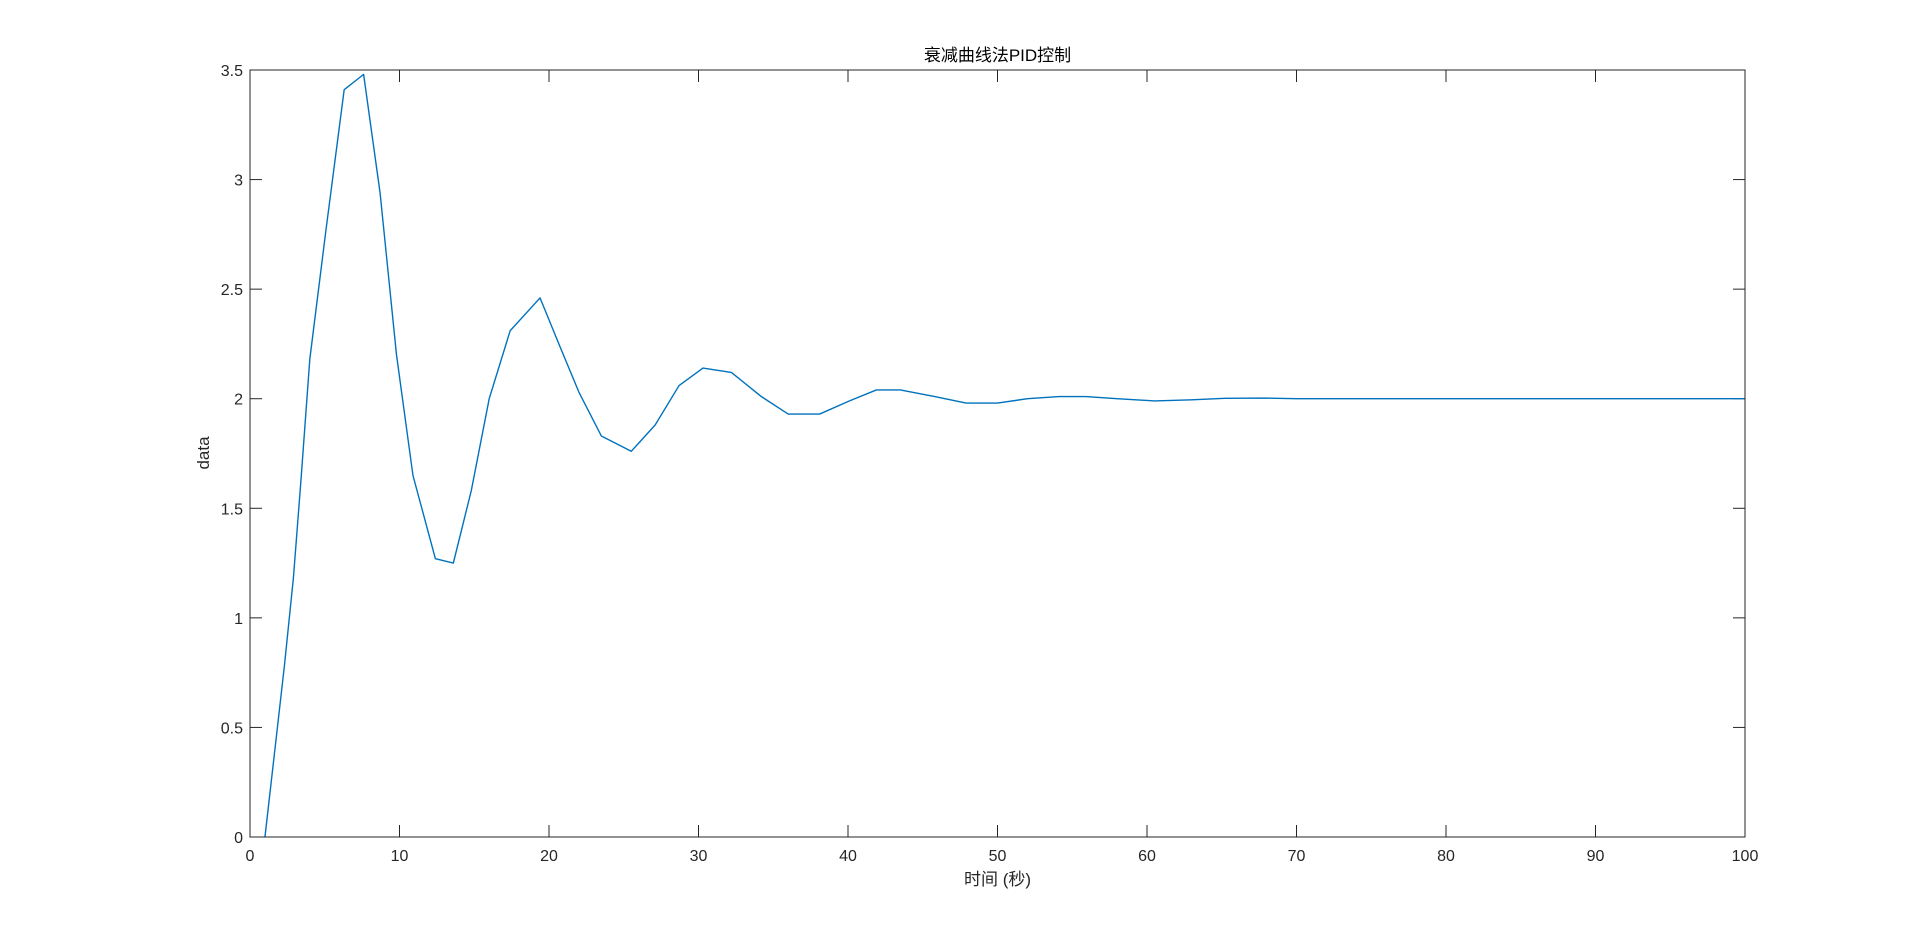 The height and width of the screenshot is (942, 1920). I want to click on chart-title: 衰减曲线法PID控制, so click(997, 55).